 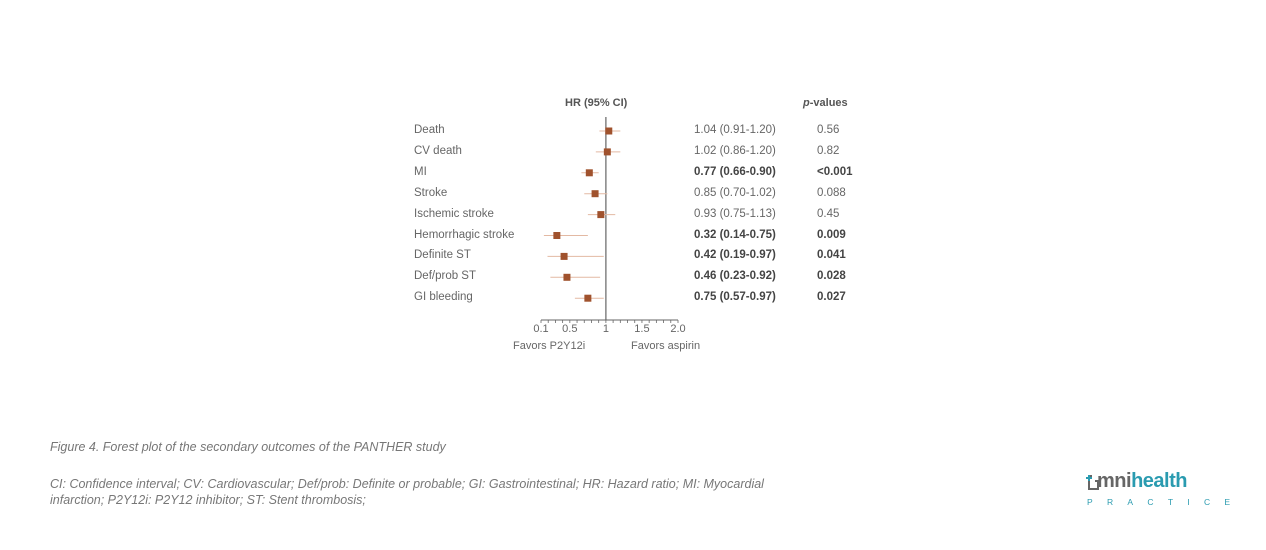 I want to click on omnihealth-logo: mnihealth PRACTICE, so click(x=1157, y=489).